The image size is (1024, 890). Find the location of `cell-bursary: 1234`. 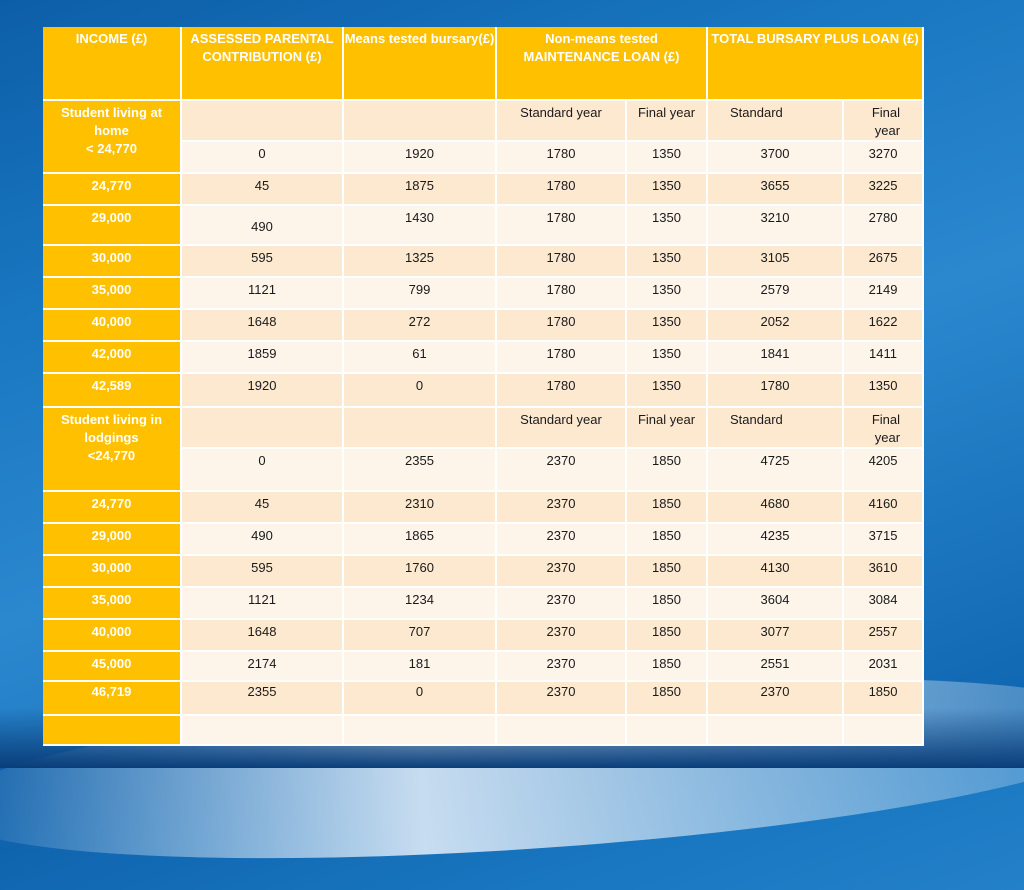

cell-bursary: 1234 is located at coordinates (420, 603).